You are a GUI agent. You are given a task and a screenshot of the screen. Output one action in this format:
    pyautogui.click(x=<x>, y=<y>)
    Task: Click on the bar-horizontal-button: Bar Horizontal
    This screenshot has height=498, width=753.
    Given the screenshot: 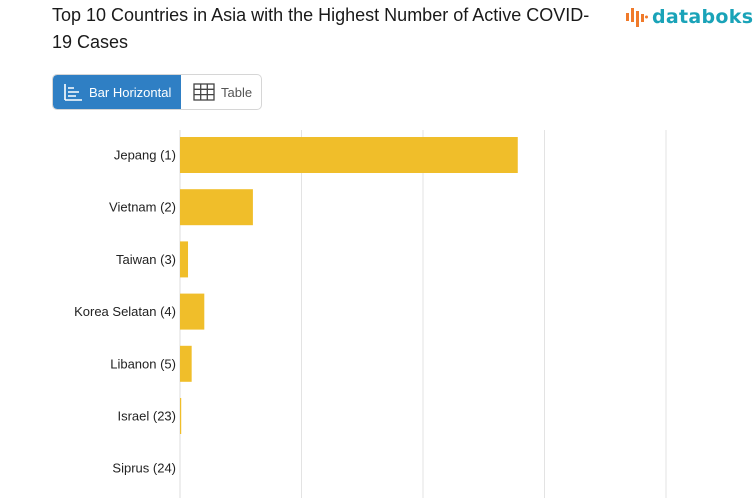 What is the action you would take?
    pyautogui.click(x=117, y=92)
    